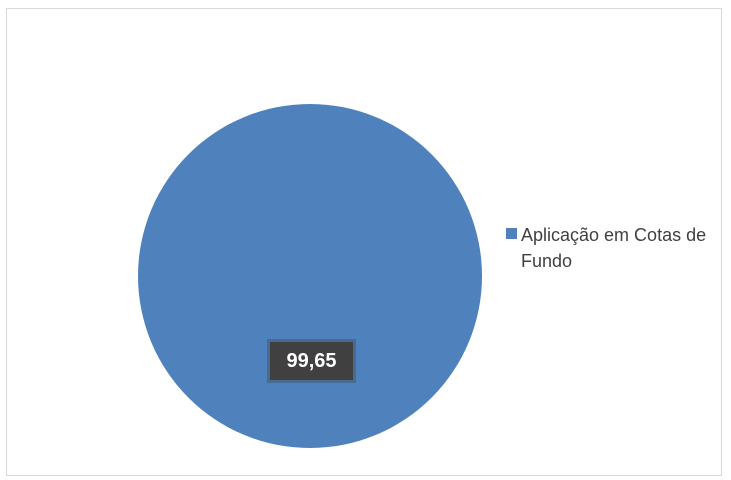 This screenshot has width=731, height=480. What do you see at coordinates (511, 233) in the screenshot?
I see `legend-swatch` at bounding box center [511, 233].